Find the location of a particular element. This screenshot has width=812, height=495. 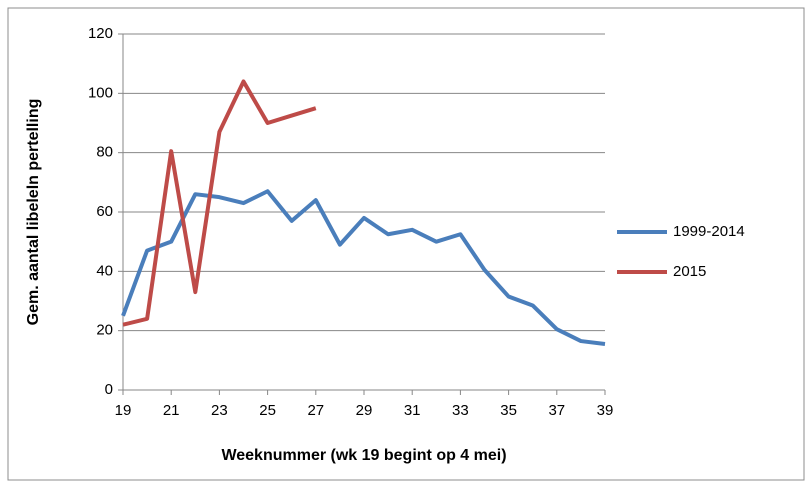

x-tick-label: 29 is located at coordinates (364, 410).